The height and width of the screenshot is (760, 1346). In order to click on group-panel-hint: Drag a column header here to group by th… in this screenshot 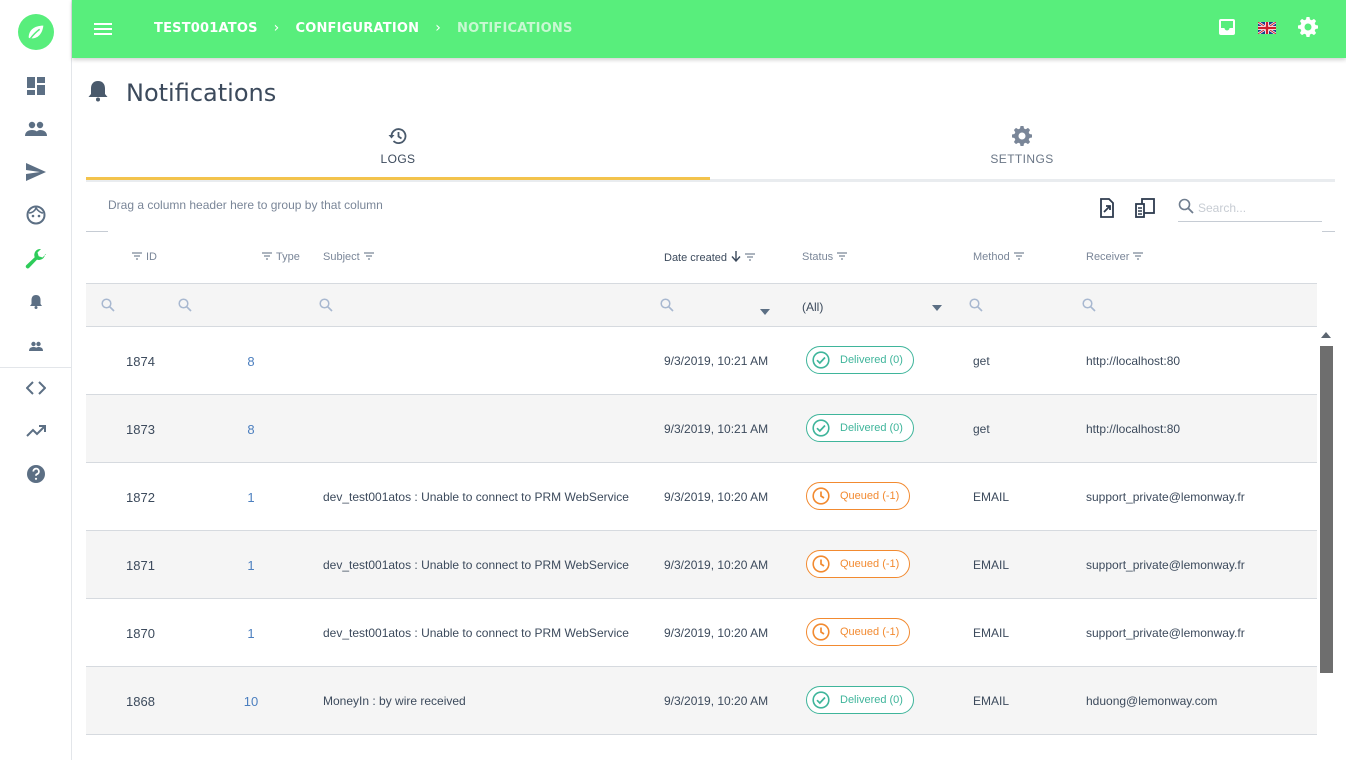, I will do `click(245, 205)`.